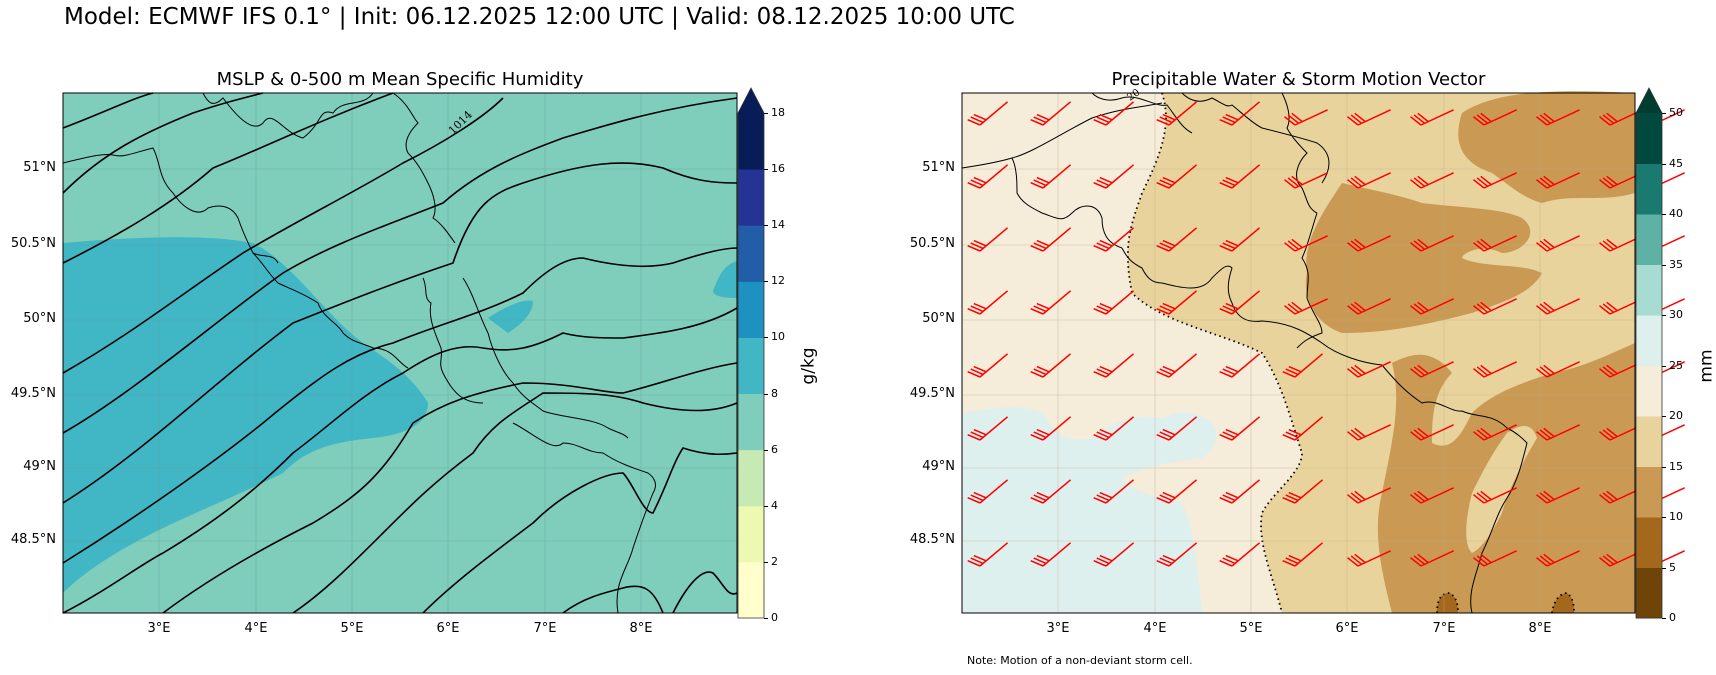 This screenshot has height=675, width=1716. Describe the element at coordinates (778, 112) in the screenshot. I see `colorbar-tick-label: 18` at that location.